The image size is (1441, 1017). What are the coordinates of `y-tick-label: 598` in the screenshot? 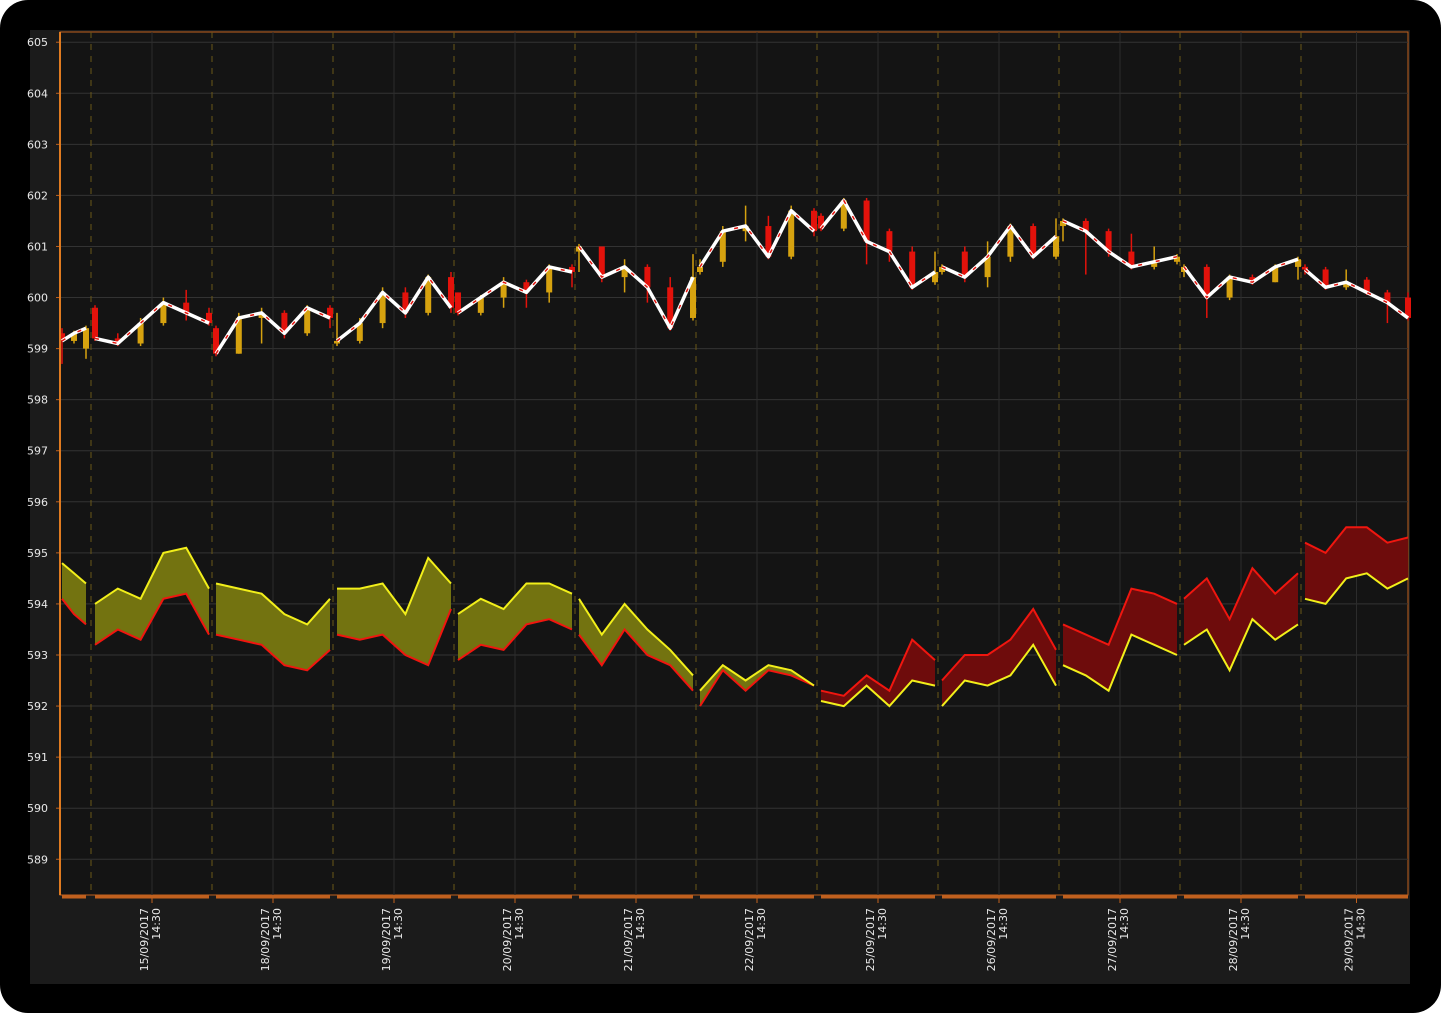 It's located at (37, 400).